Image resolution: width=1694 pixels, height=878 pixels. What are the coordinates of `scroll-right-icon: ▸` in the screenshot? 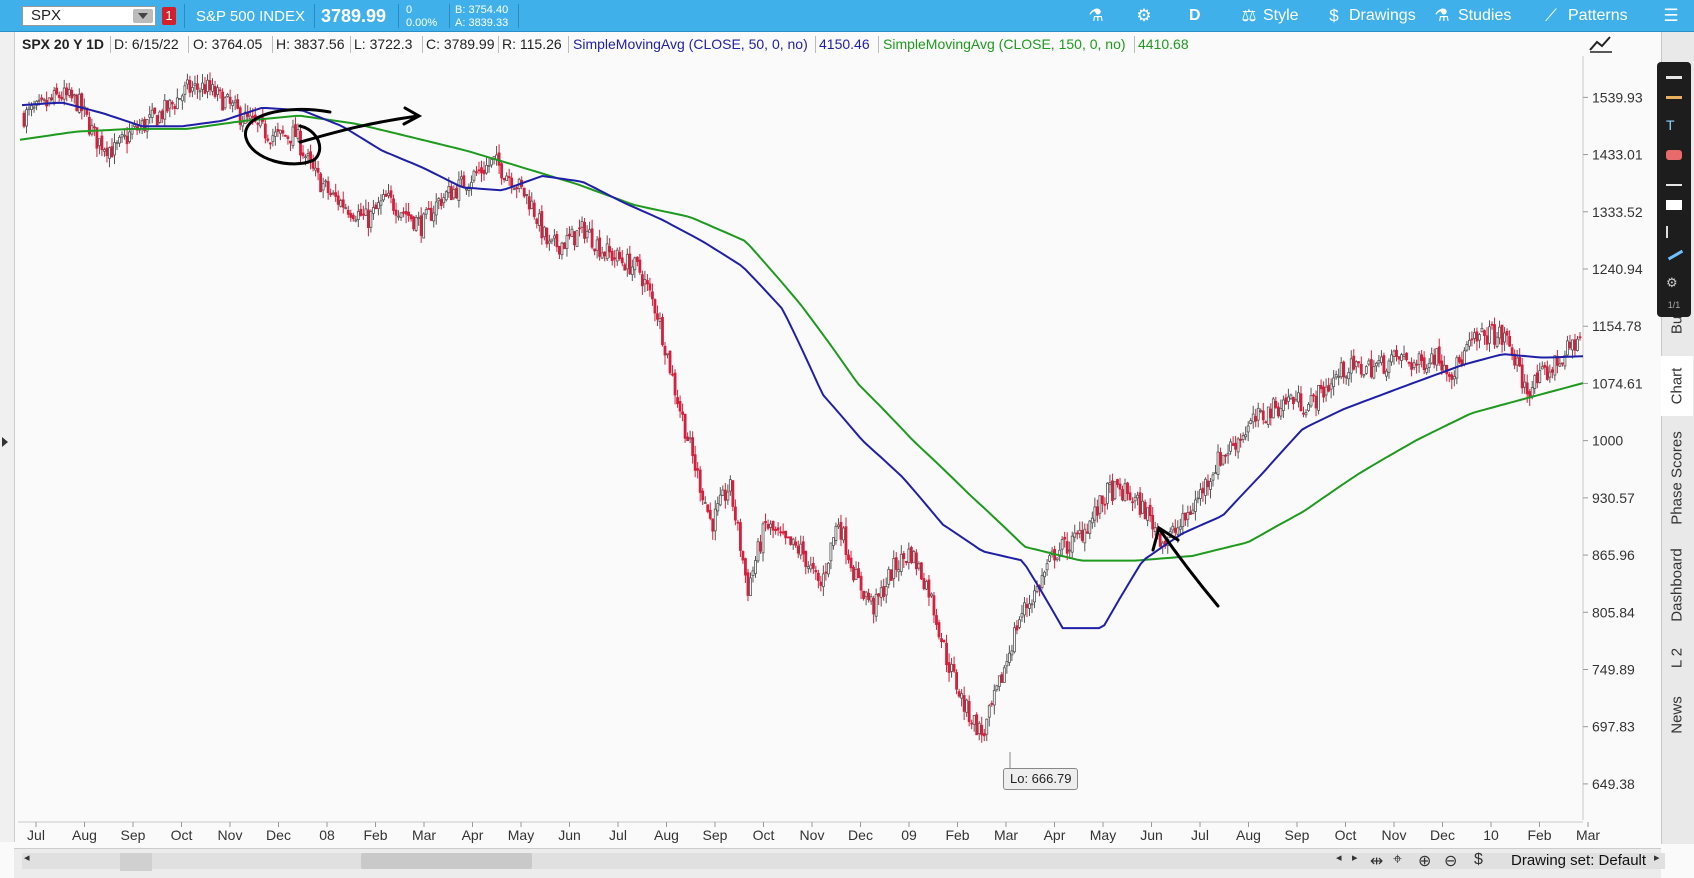 It's located at (1355, 858).